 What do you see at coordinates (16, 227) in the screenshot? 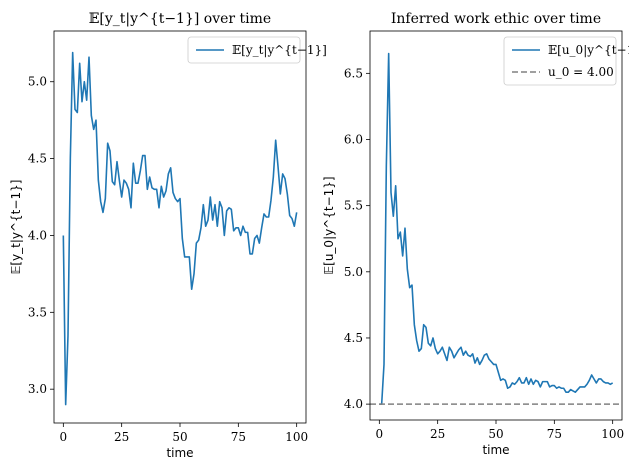
I see `left-y-axis-label: 𝔼[y_t|y^{t−1}]` at bounding box center [16, 227].